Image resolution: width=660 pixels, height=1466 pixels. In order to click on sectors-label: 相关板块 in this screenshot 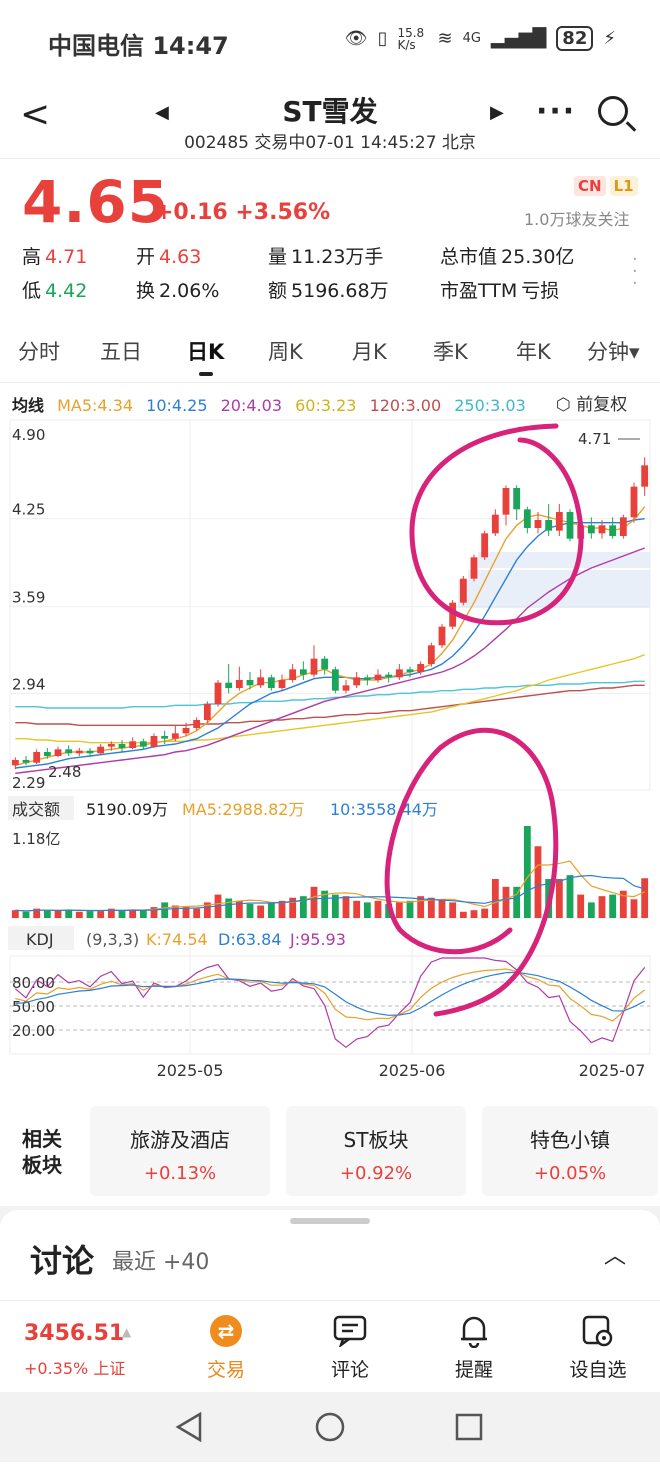, I will do `click(42, 1152)`.